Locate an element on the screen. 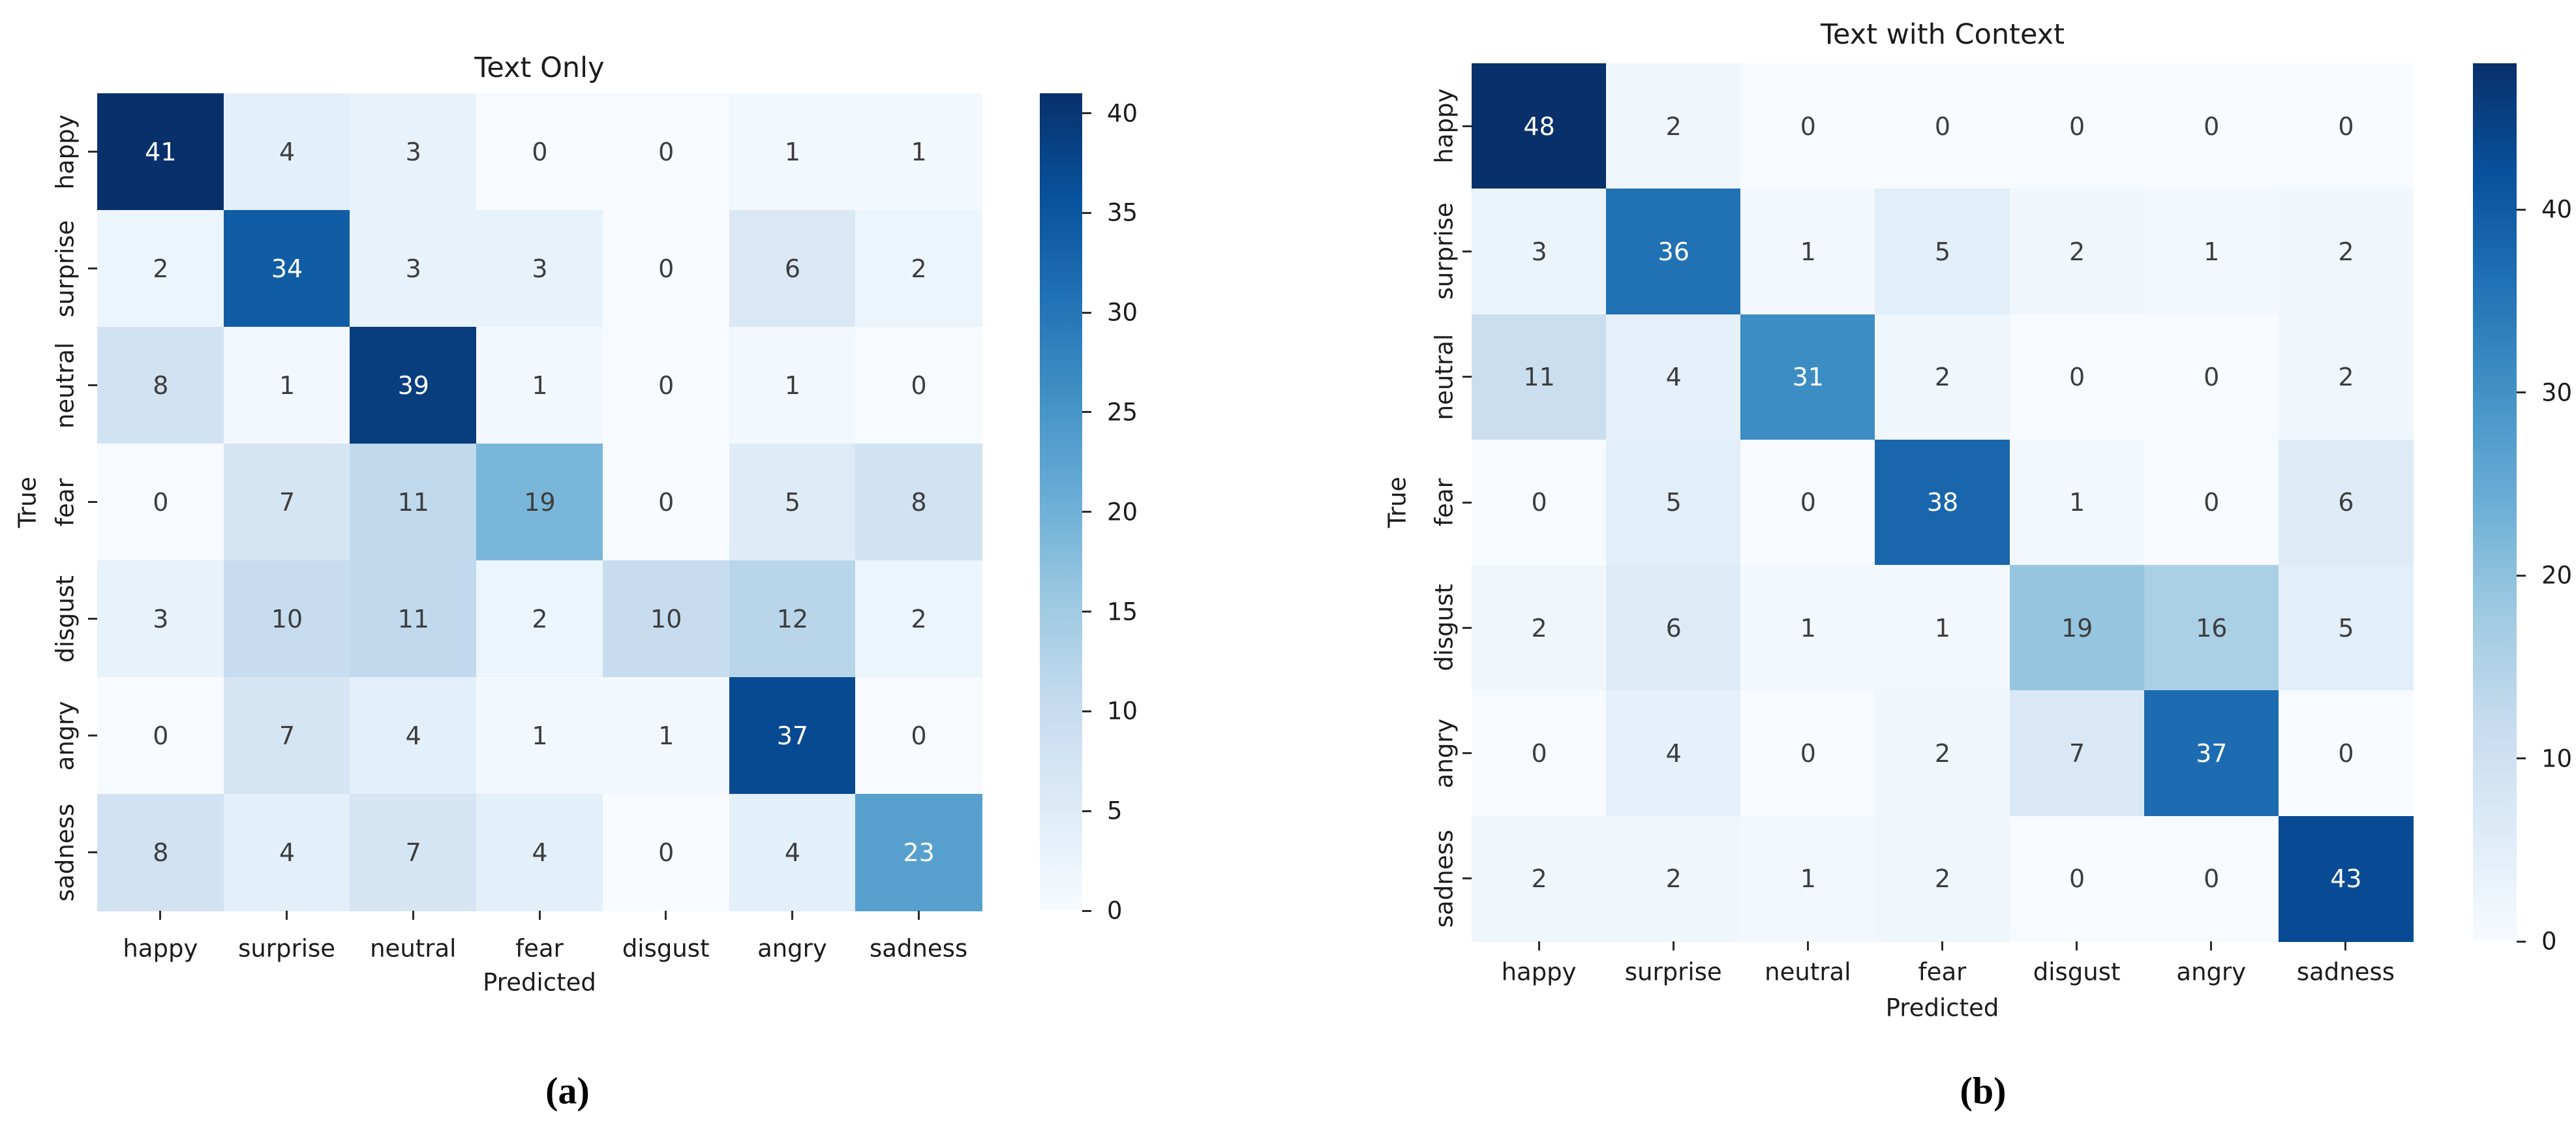 The width and height of the screenshot is (2576, 1139). heatmap-cell: 39 is located at coordinates (414, 385).